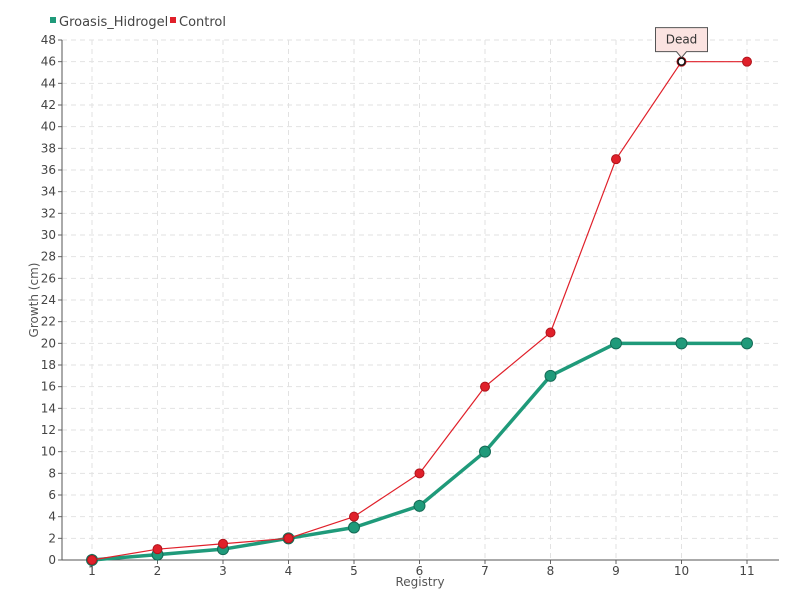 The width and height of the screenshot is (800, 600). I want to click on y-tick-label: 48, so click(48, 40).